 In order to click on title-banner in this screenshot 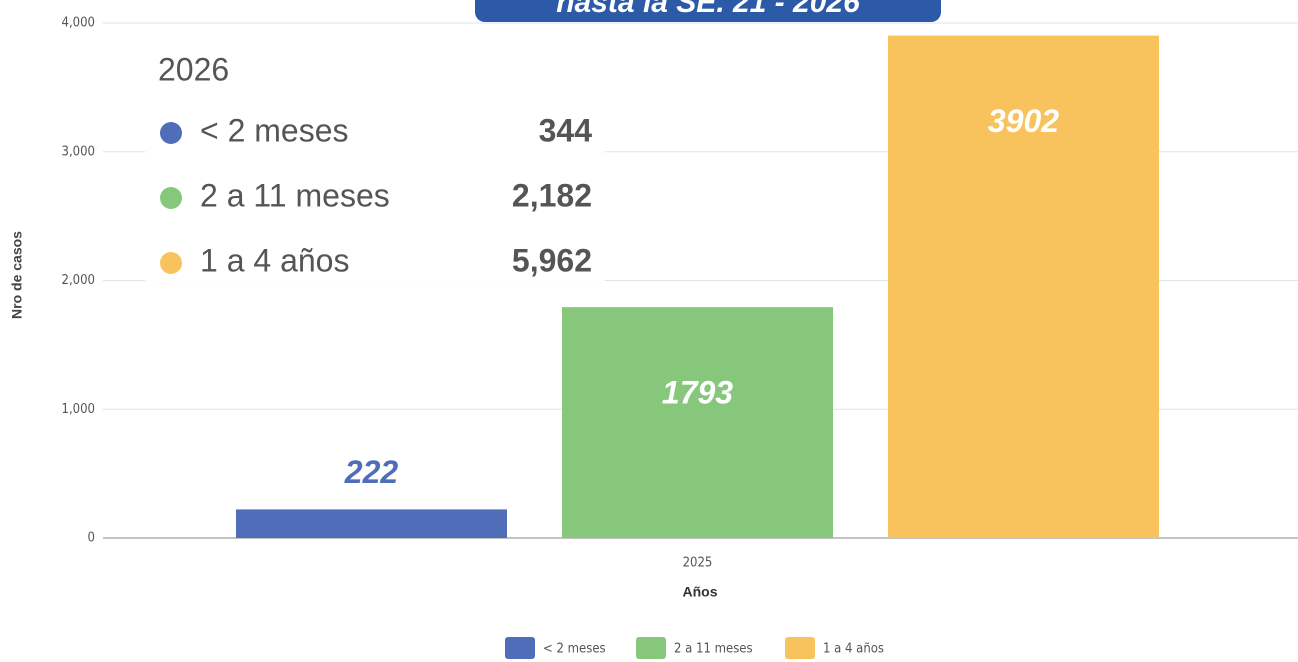, I will do `click(708, 11)`.